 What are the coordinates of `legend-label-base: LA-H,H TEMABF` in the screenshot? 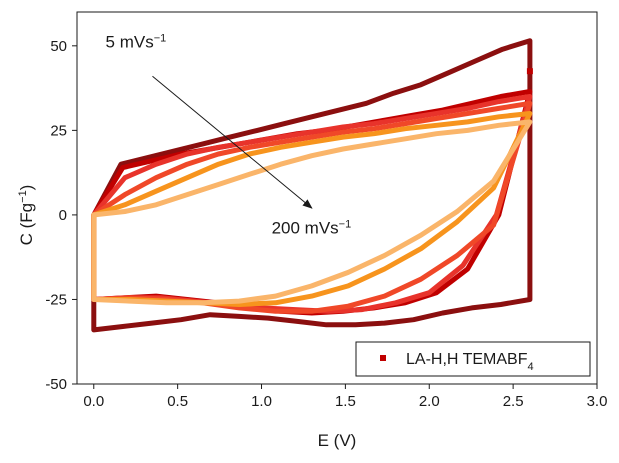 It's located at (467, 359).